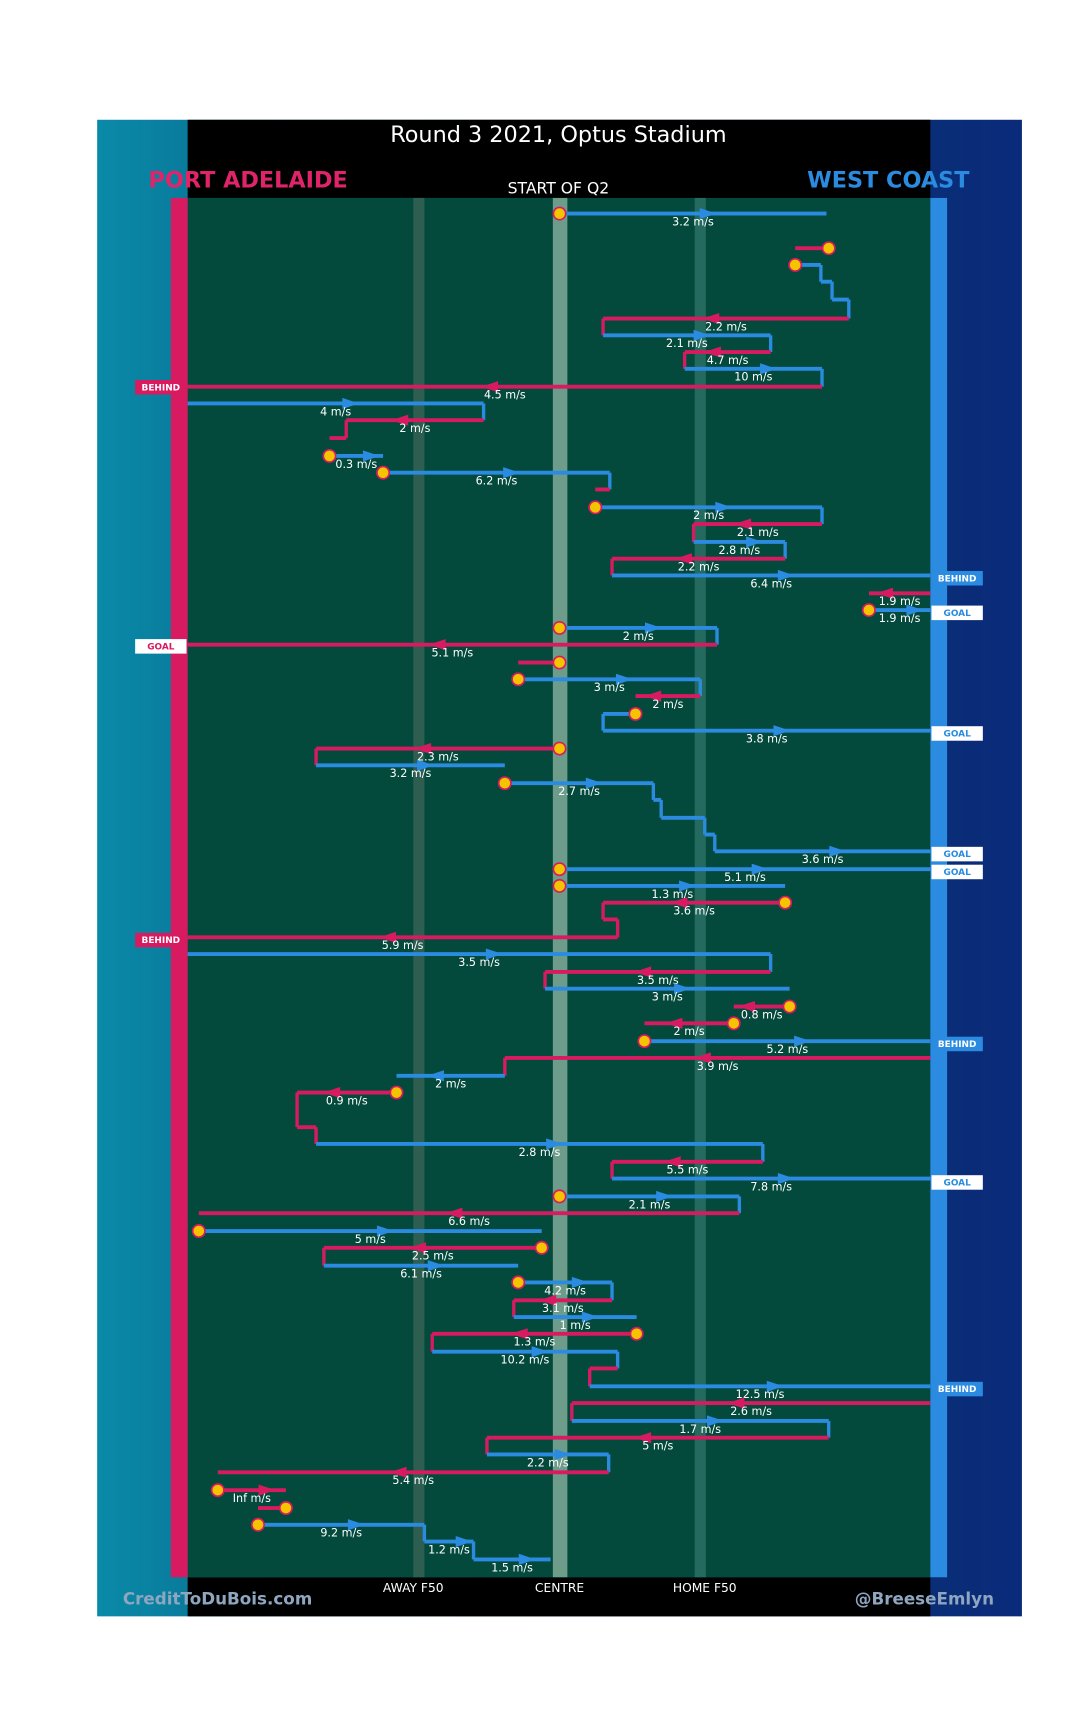  Describe the element at coordinates (658, 980) in the screenshot. I see `speed-label: 3.5 m/s` at that location.